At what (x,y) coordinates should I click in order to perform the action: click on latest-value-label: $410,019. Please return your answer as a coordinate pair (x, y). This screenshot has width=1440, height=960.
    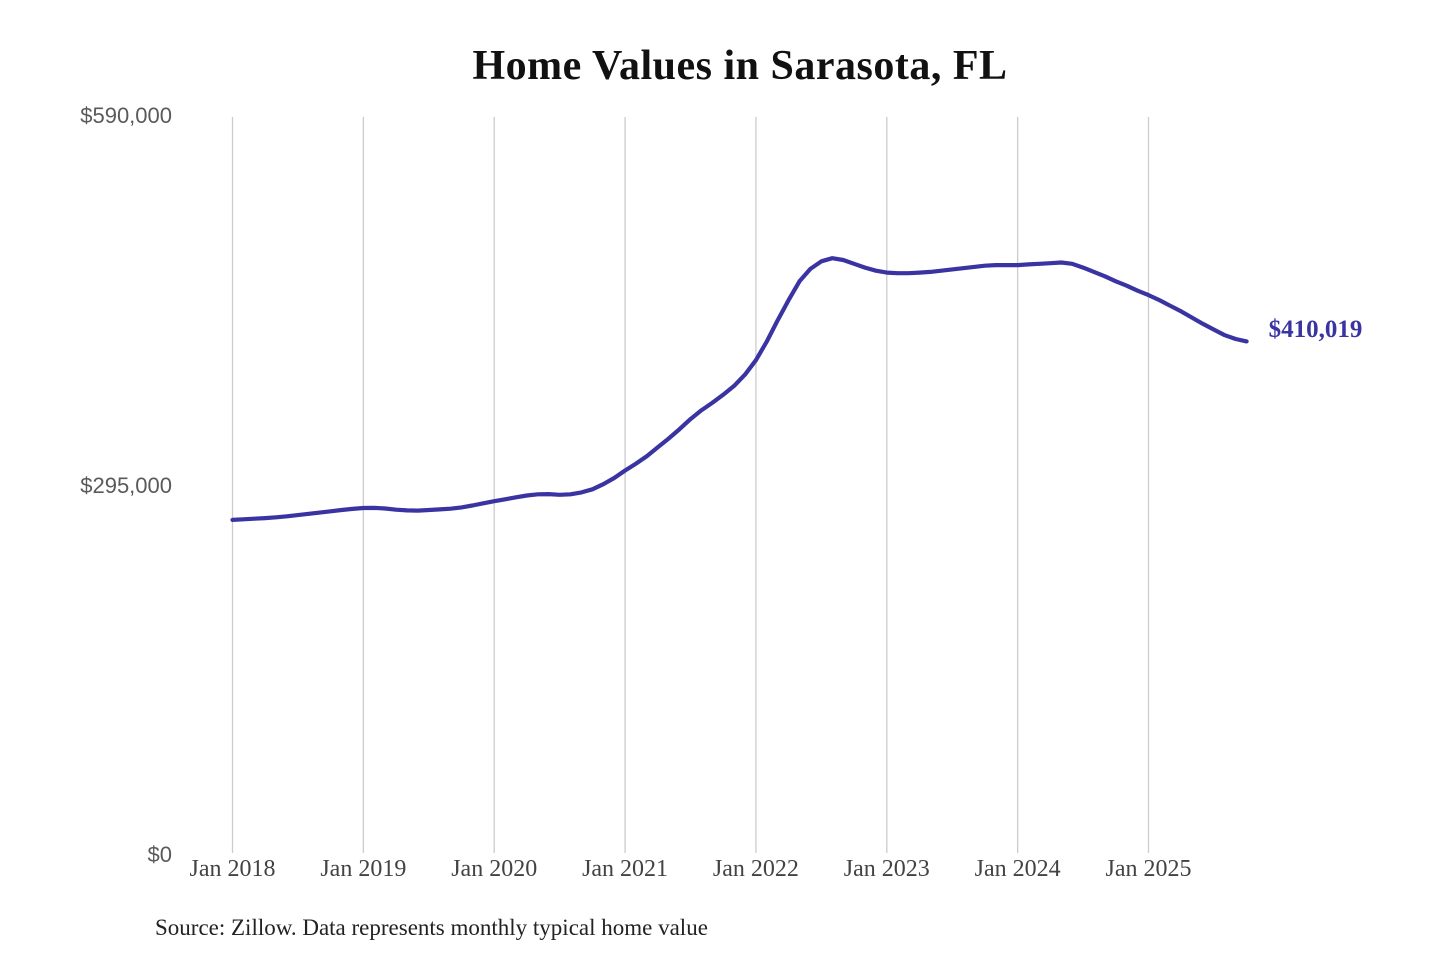
    Looking at the image, I should click on (1315, 330).